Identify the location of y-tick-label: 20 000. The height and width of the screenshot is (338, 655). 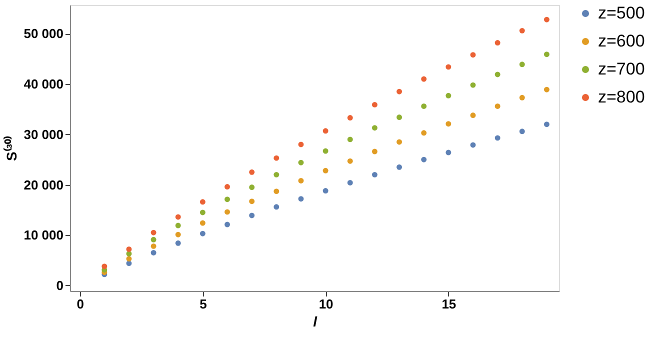
(44, 184).